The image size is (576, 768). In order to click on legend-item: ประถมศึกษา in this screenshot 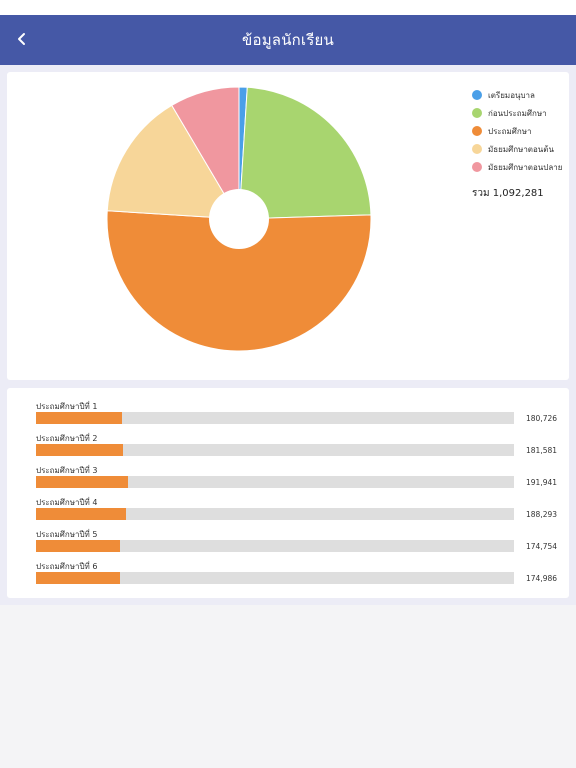, I will do `click(517, 131)`.